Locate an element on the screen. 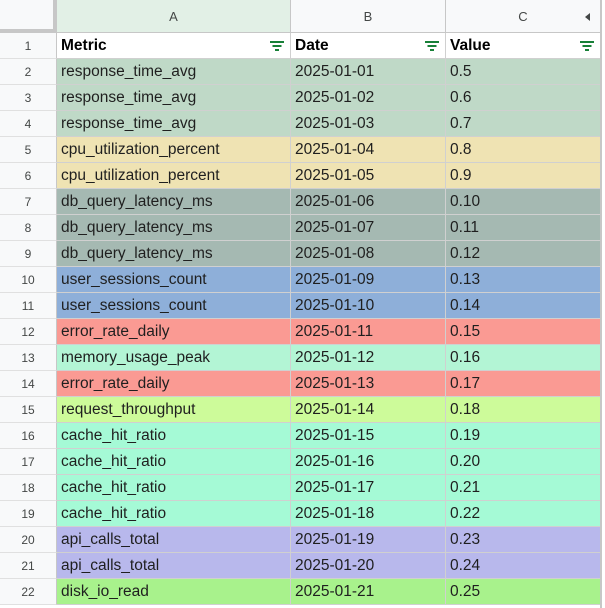  cell-date: 2025-01-08 is located at coordinates (368, 254).